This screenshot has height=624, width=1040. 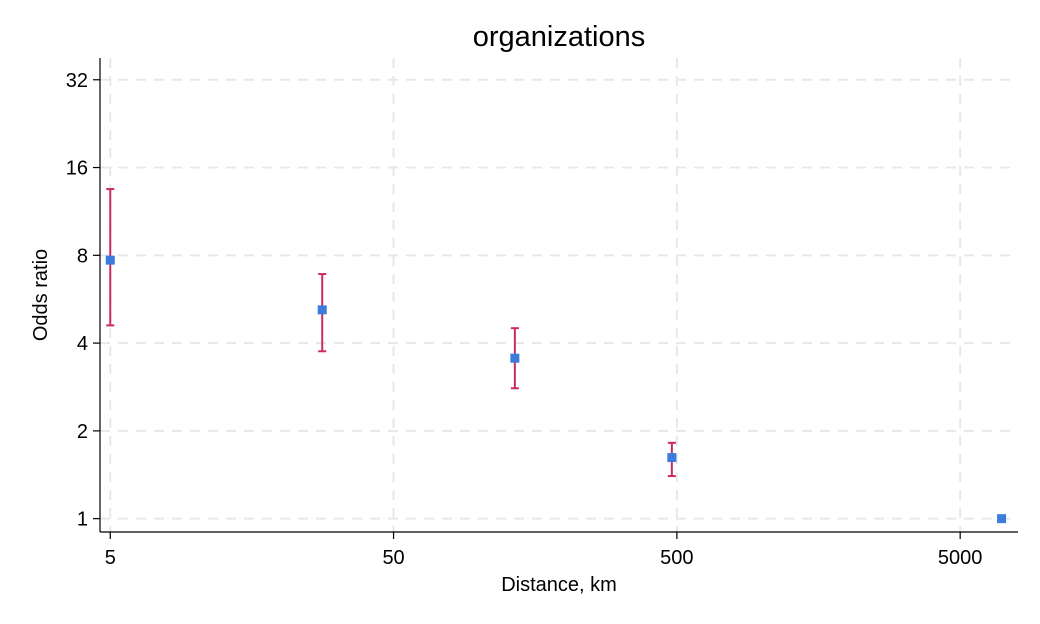 What do you see at coordinates (82, 432) in the screenshot?
I see `y-tick-label-2: 2` at bounding box center [82, 432].